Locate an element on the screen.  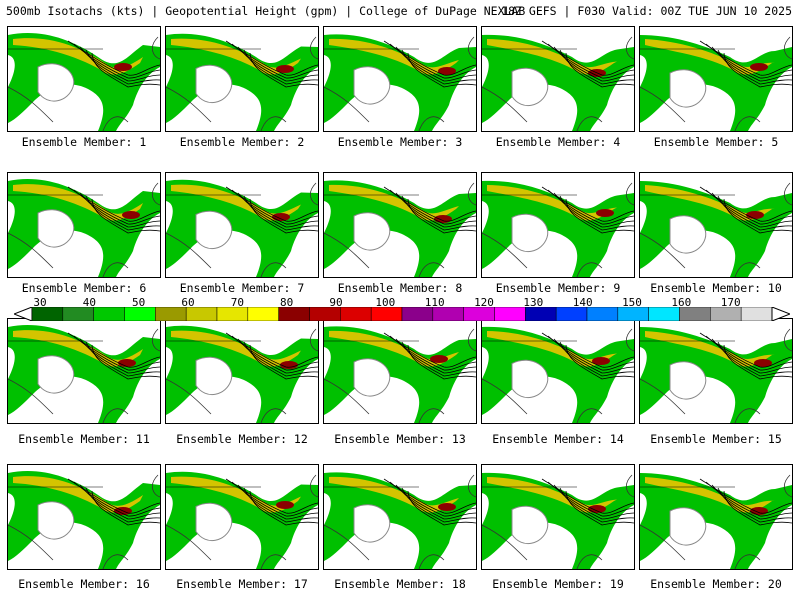
colorbar-tick: 90 is located at coordinates (336, 302).